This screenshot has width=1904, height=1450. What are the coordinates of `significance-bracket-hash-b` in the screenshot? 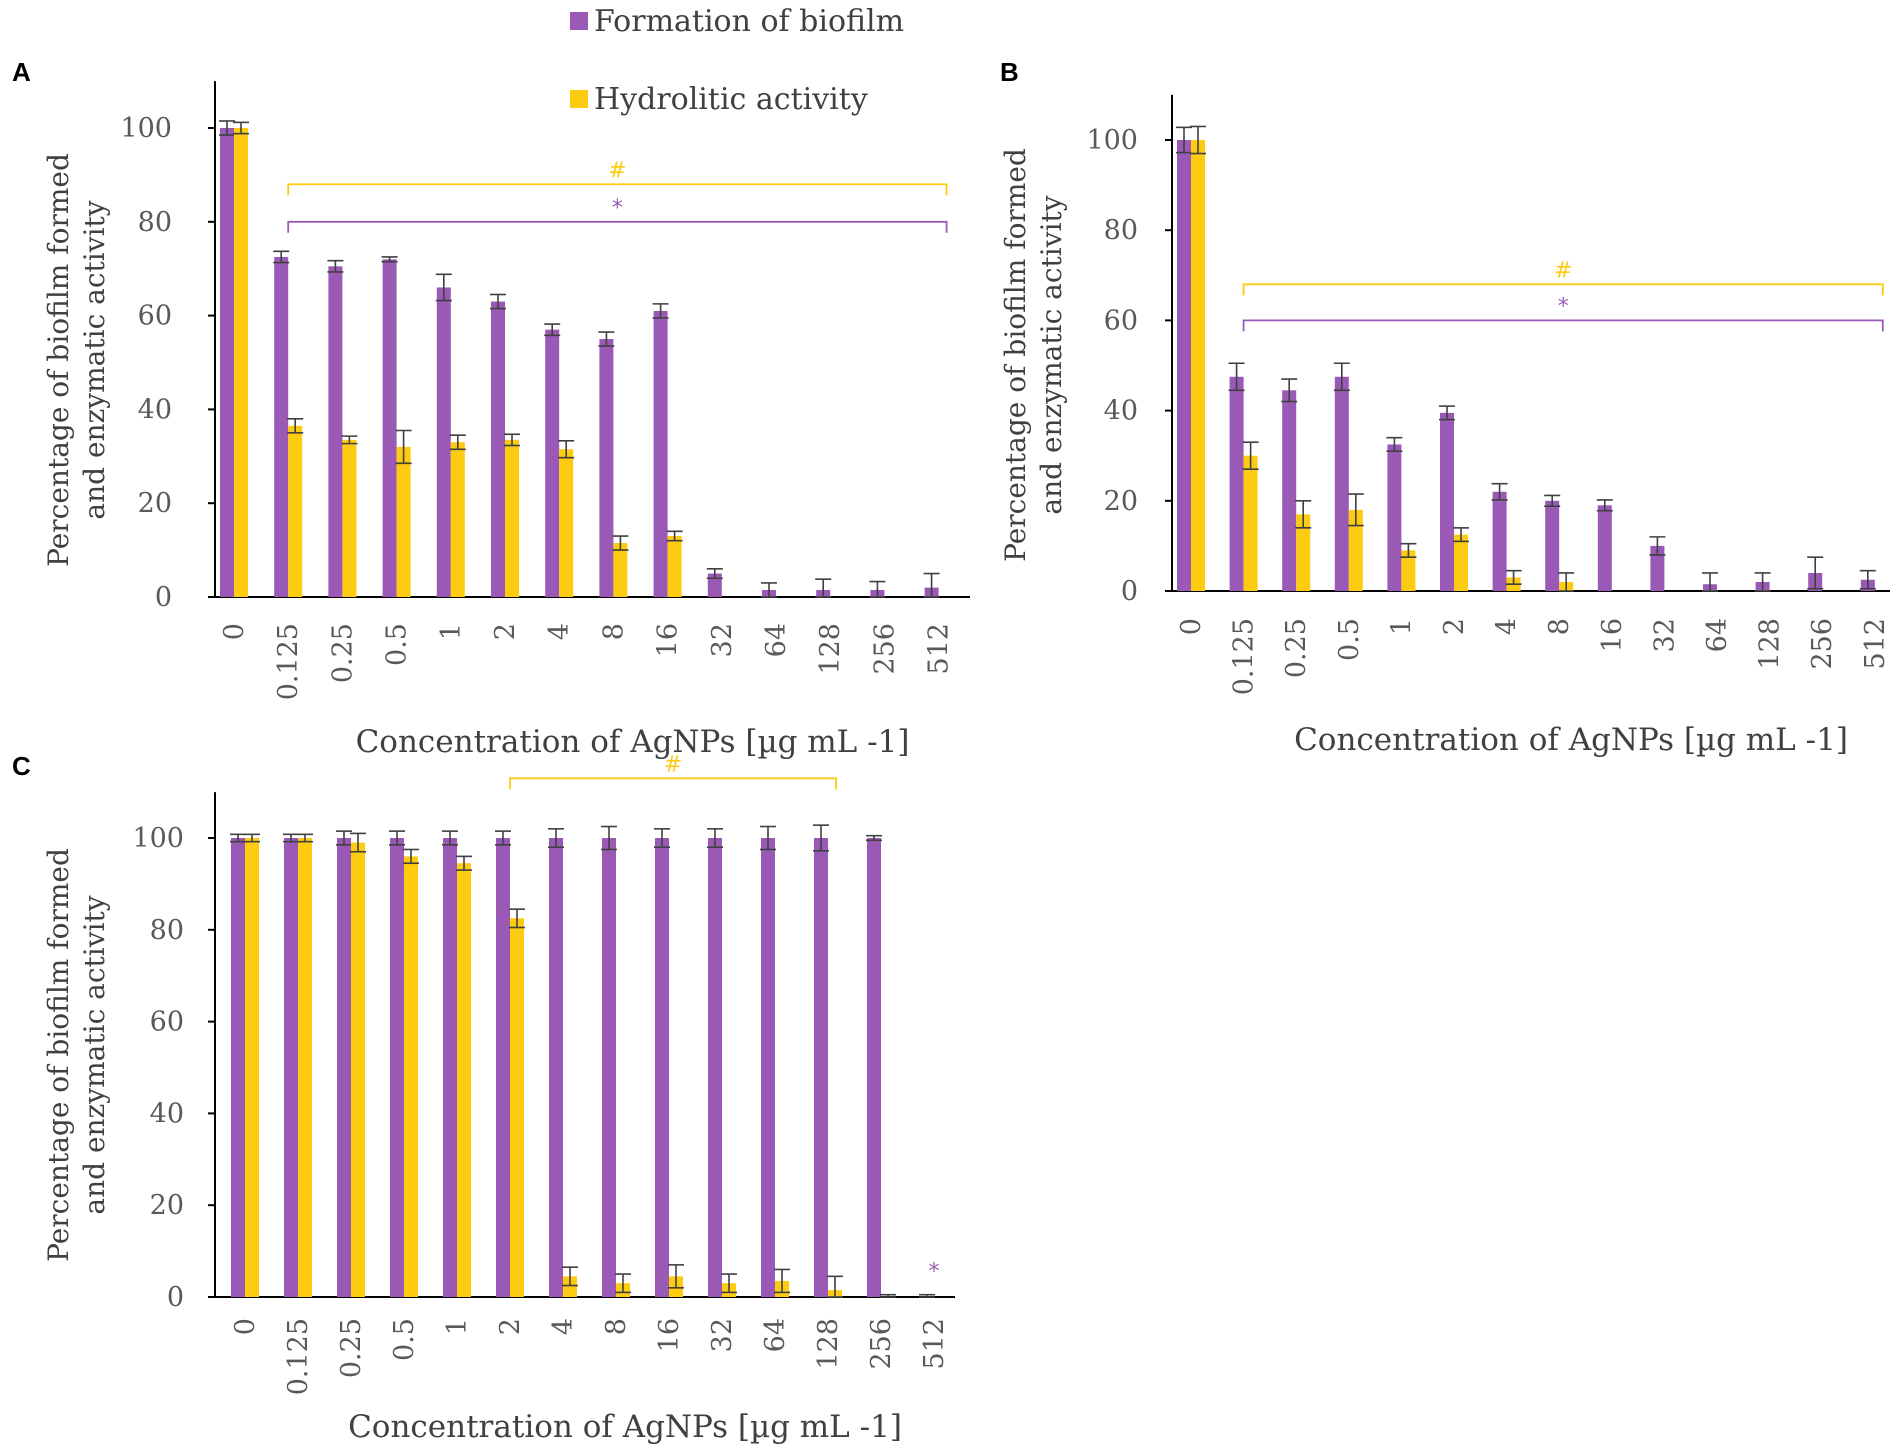 It's located at (1563, 289).